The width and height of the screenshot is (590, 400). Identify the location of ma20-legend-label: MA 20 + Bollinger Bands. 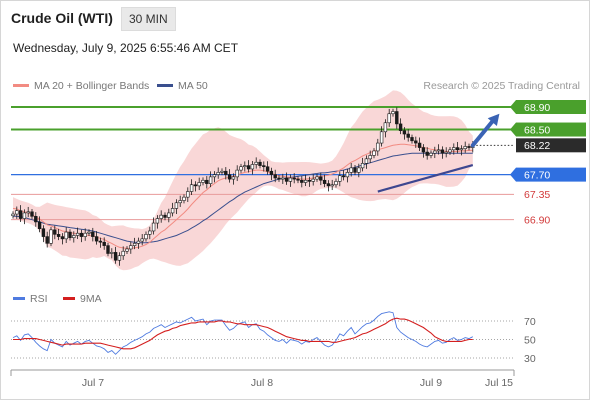
(92, 86).